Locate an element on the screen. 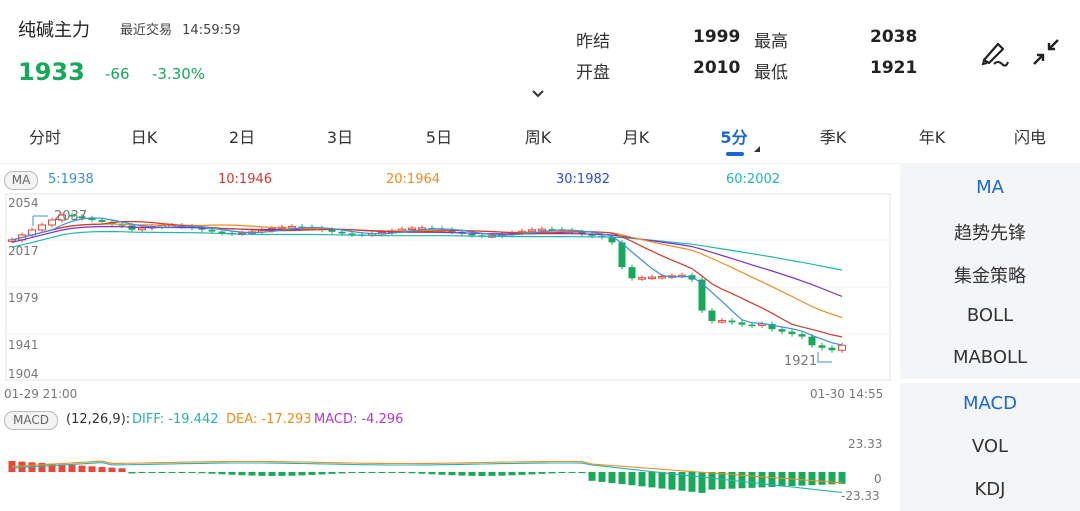 The height and width of the screenshot is (511, 1080). sidebar-item-boll: BOLL is located at coordinates (990, 315).